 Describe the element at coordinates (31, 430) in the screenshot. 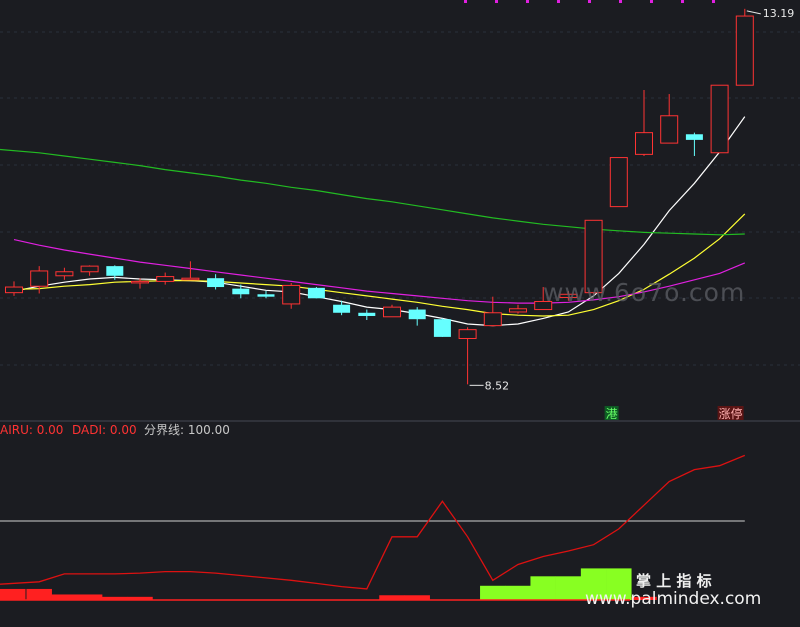

I see `legend-item-1: AIRU: 0.00` at that location.